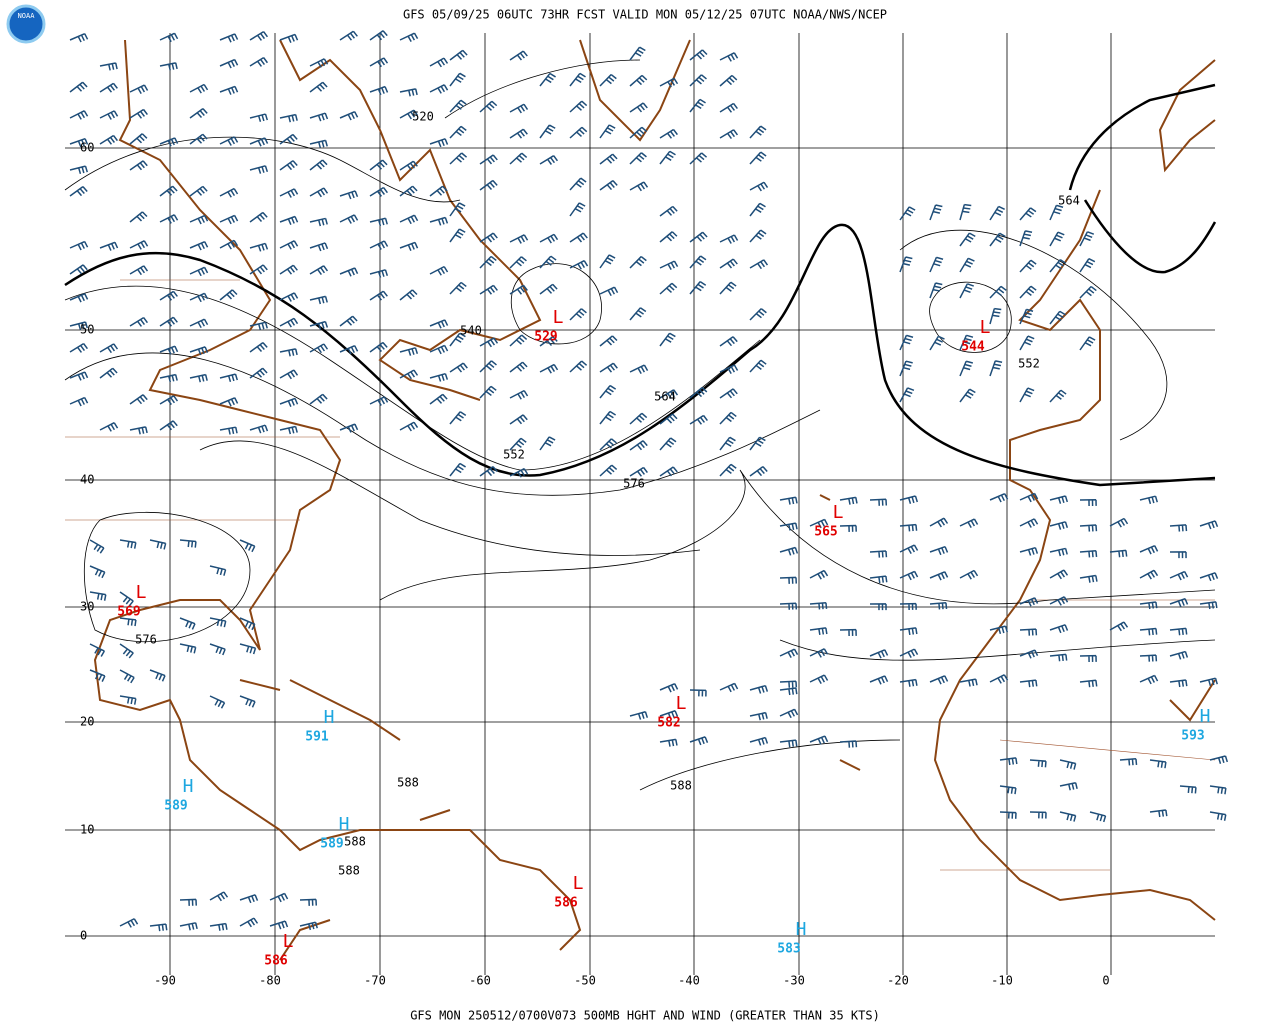 Image resolution: width=1280 pixels, height=1024 pixels. What do you see at coordinates (1192, 736) in the screenshot?
I see `center-value: 593` at bounding box center [1192, 736].